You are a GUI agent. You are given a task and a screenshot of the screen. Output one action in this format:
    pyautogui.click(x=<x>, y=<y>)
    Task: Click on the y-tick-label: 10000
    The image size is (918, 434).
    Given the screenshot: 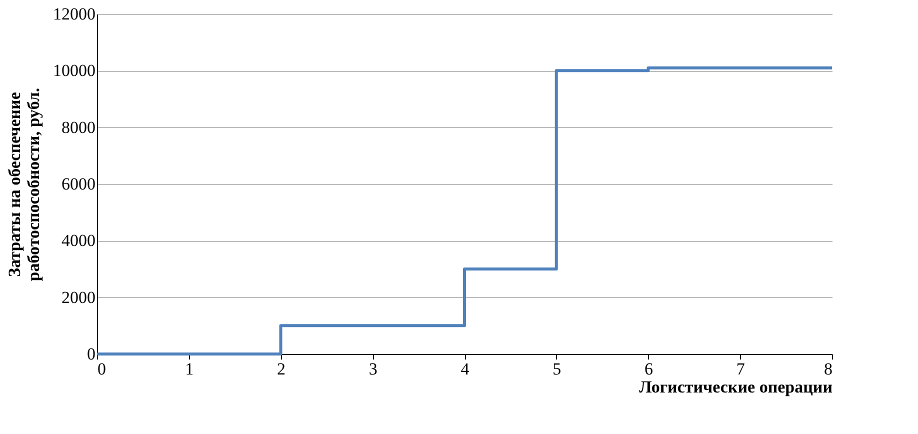 What is the action you would take?
    pyautogui.click(x=74, y=70)
    